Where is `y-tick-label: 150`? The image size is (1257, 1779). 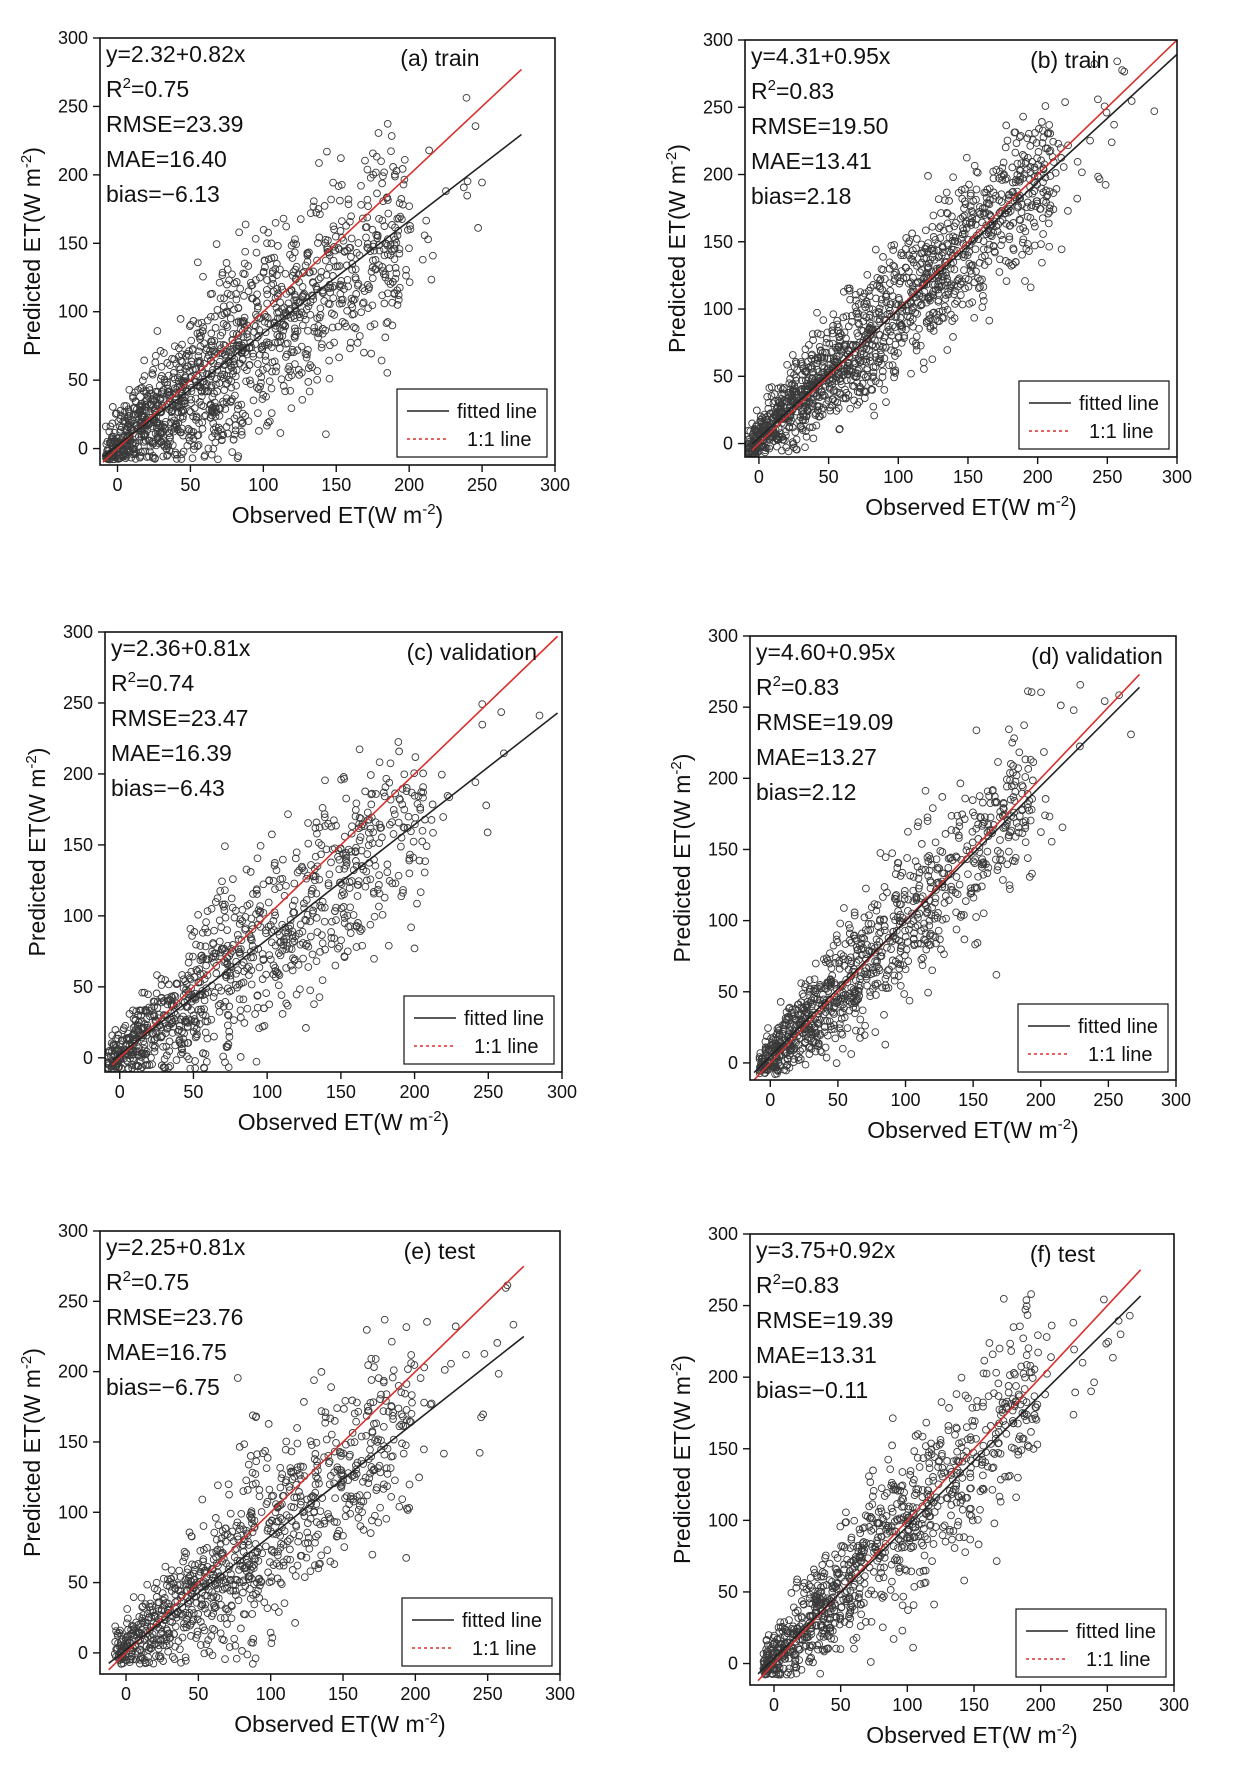
y-tick-label: 150 is located at coordinates (78, 845).